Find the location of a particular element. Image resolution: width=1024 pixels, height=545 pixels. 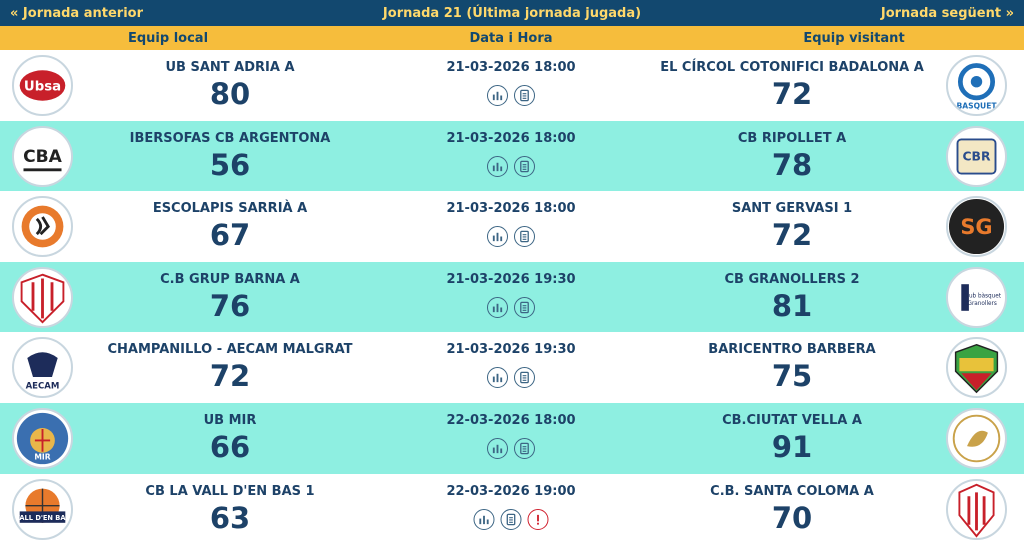

svg-text: AECAM is located at coordinates (43, 387).